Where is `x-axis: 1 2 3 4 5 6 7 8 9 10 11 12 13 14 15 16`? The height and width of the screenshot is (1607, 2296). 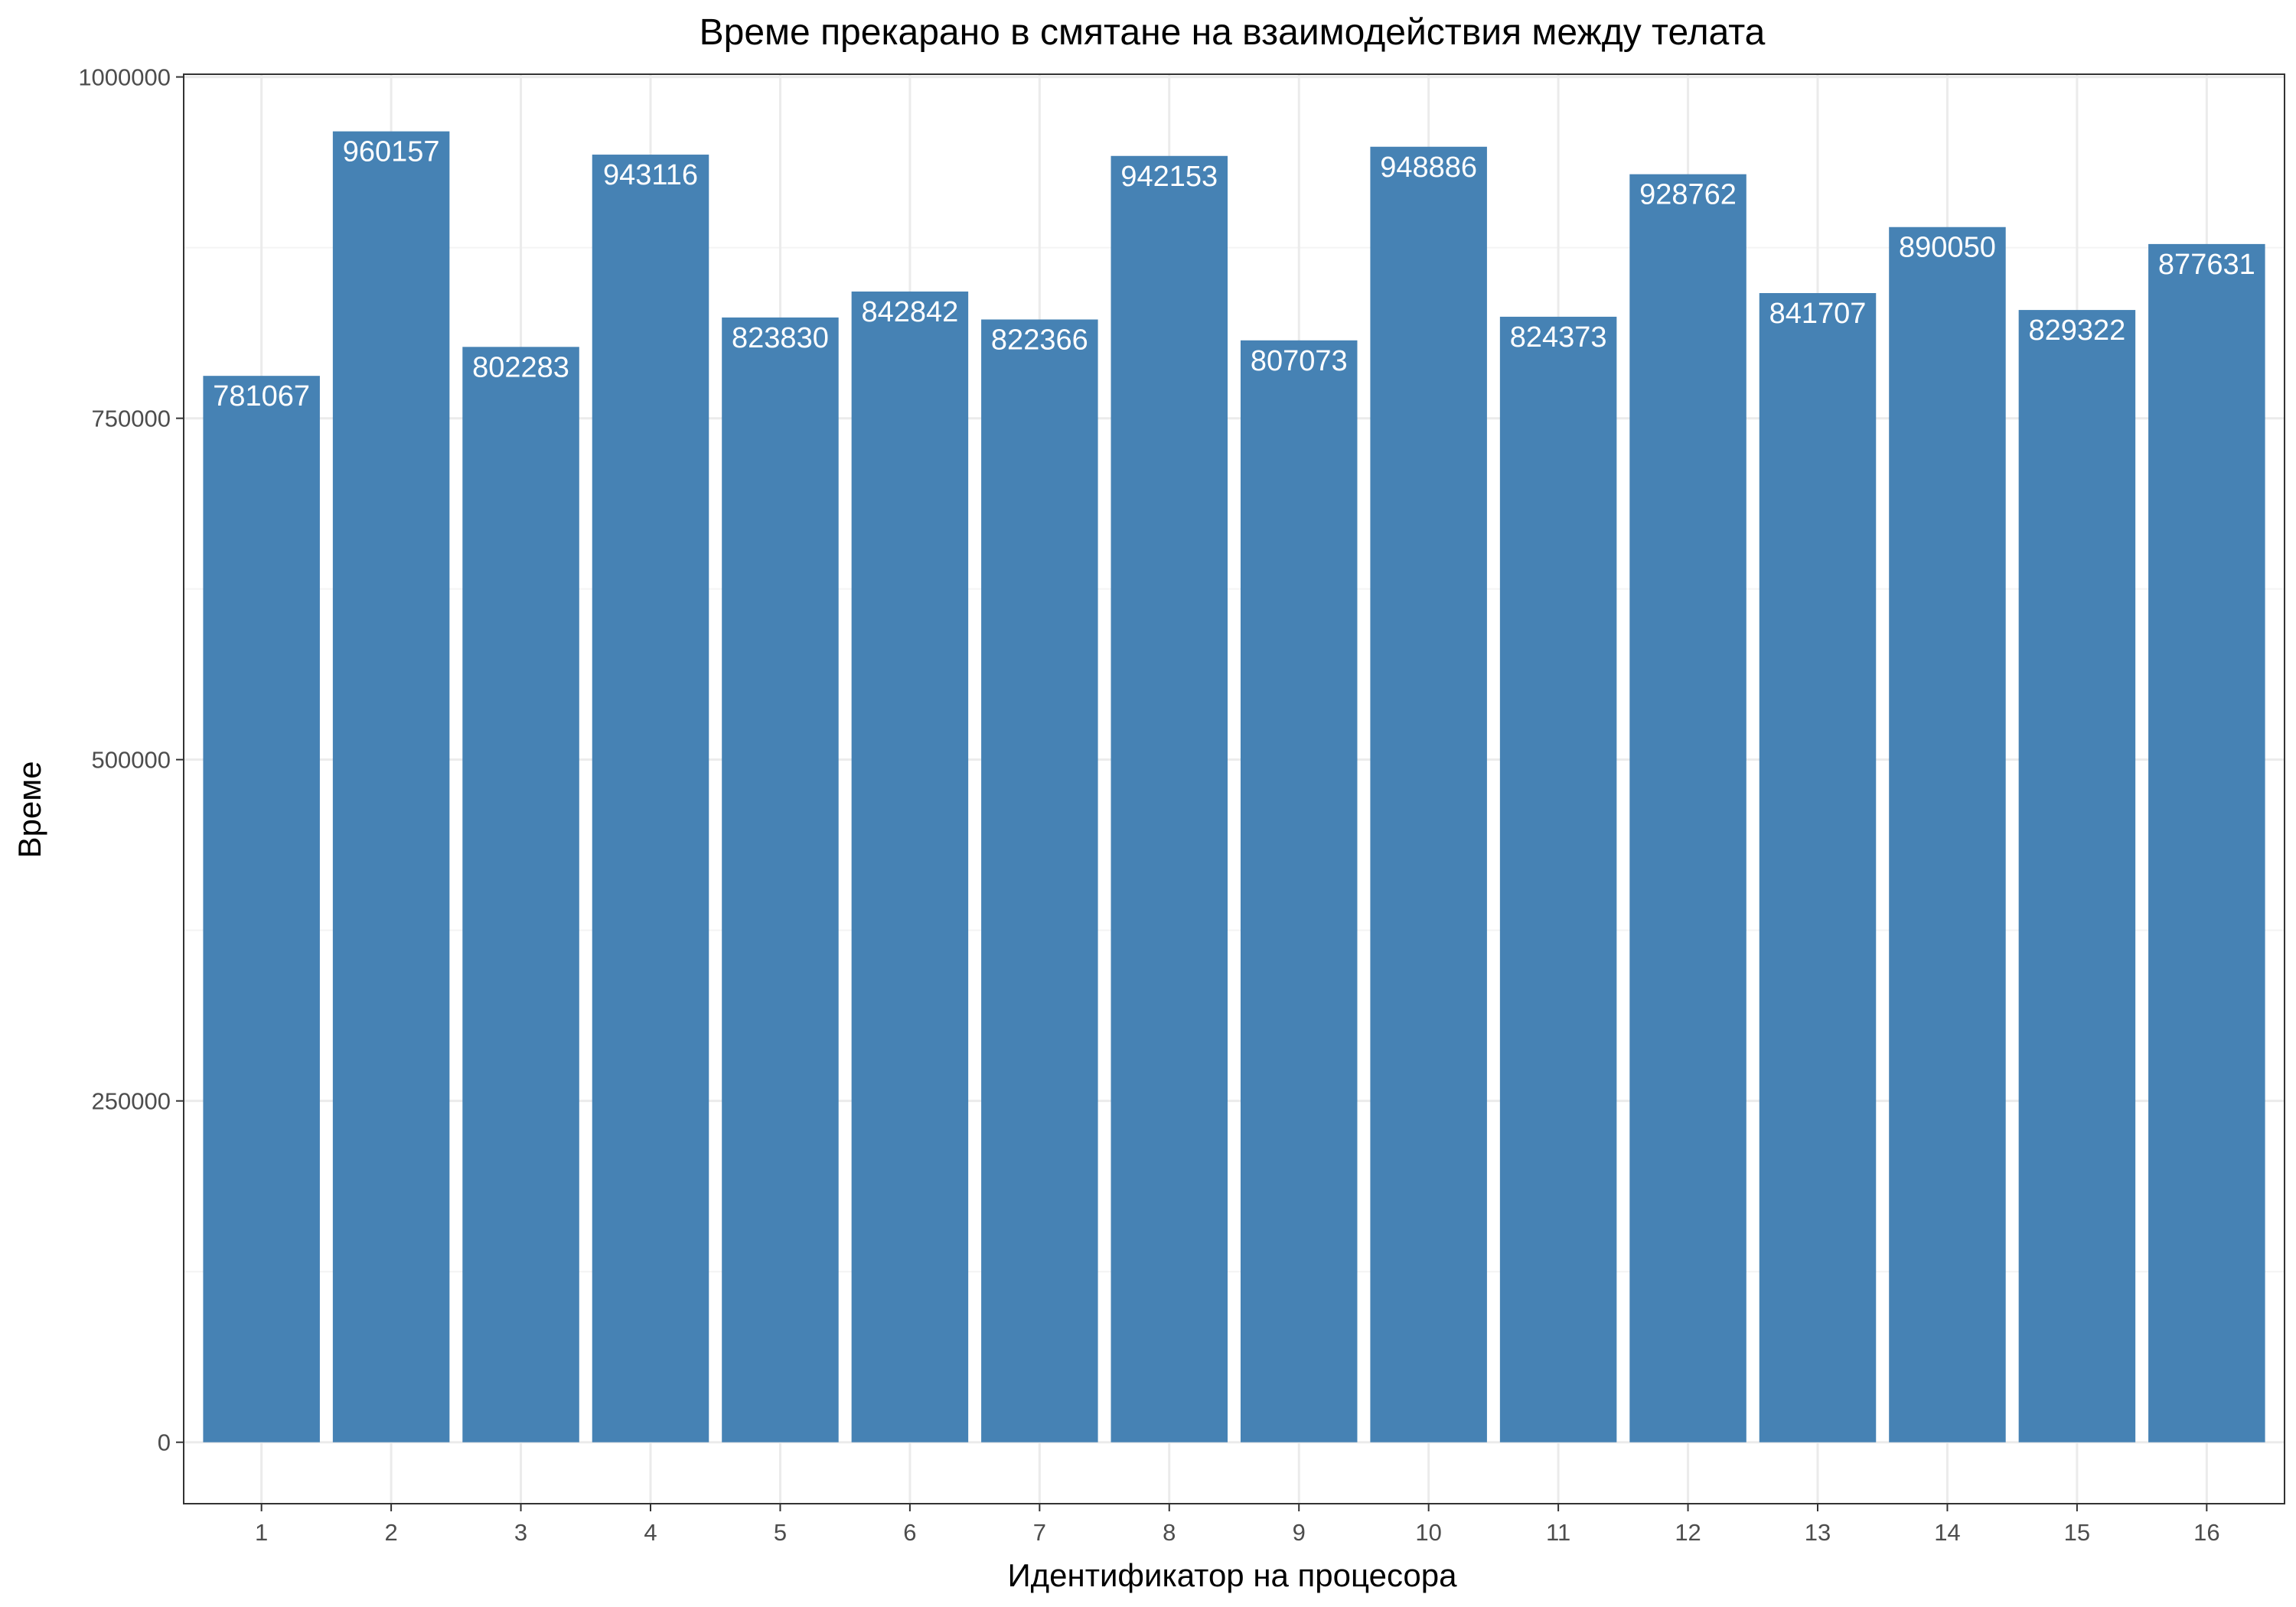
x-axis: 1 2 3 4 5 6 7 8 9 10 11 12 13 14 15 16 is located at coordinates (1237, 1525).